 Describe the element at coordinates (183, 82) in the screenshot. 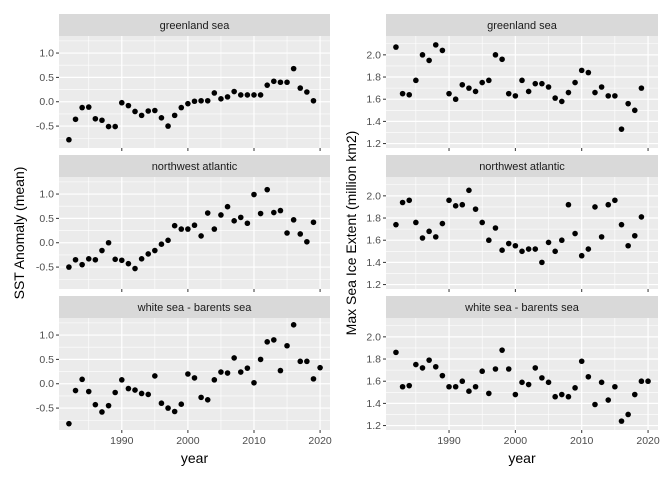

I see `panel-1: greenland sea -0.5 0.0 0.5 1.0` at that location.